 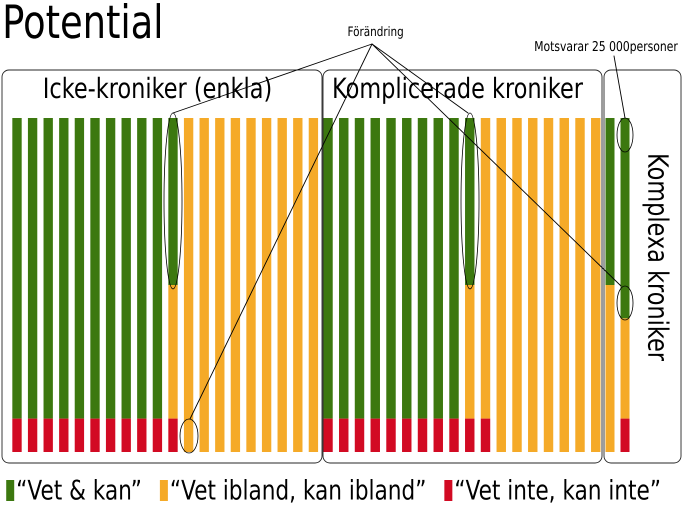 I want to click on legend-label: “Vet inte, kan inte”, so click(x=558, y=490).